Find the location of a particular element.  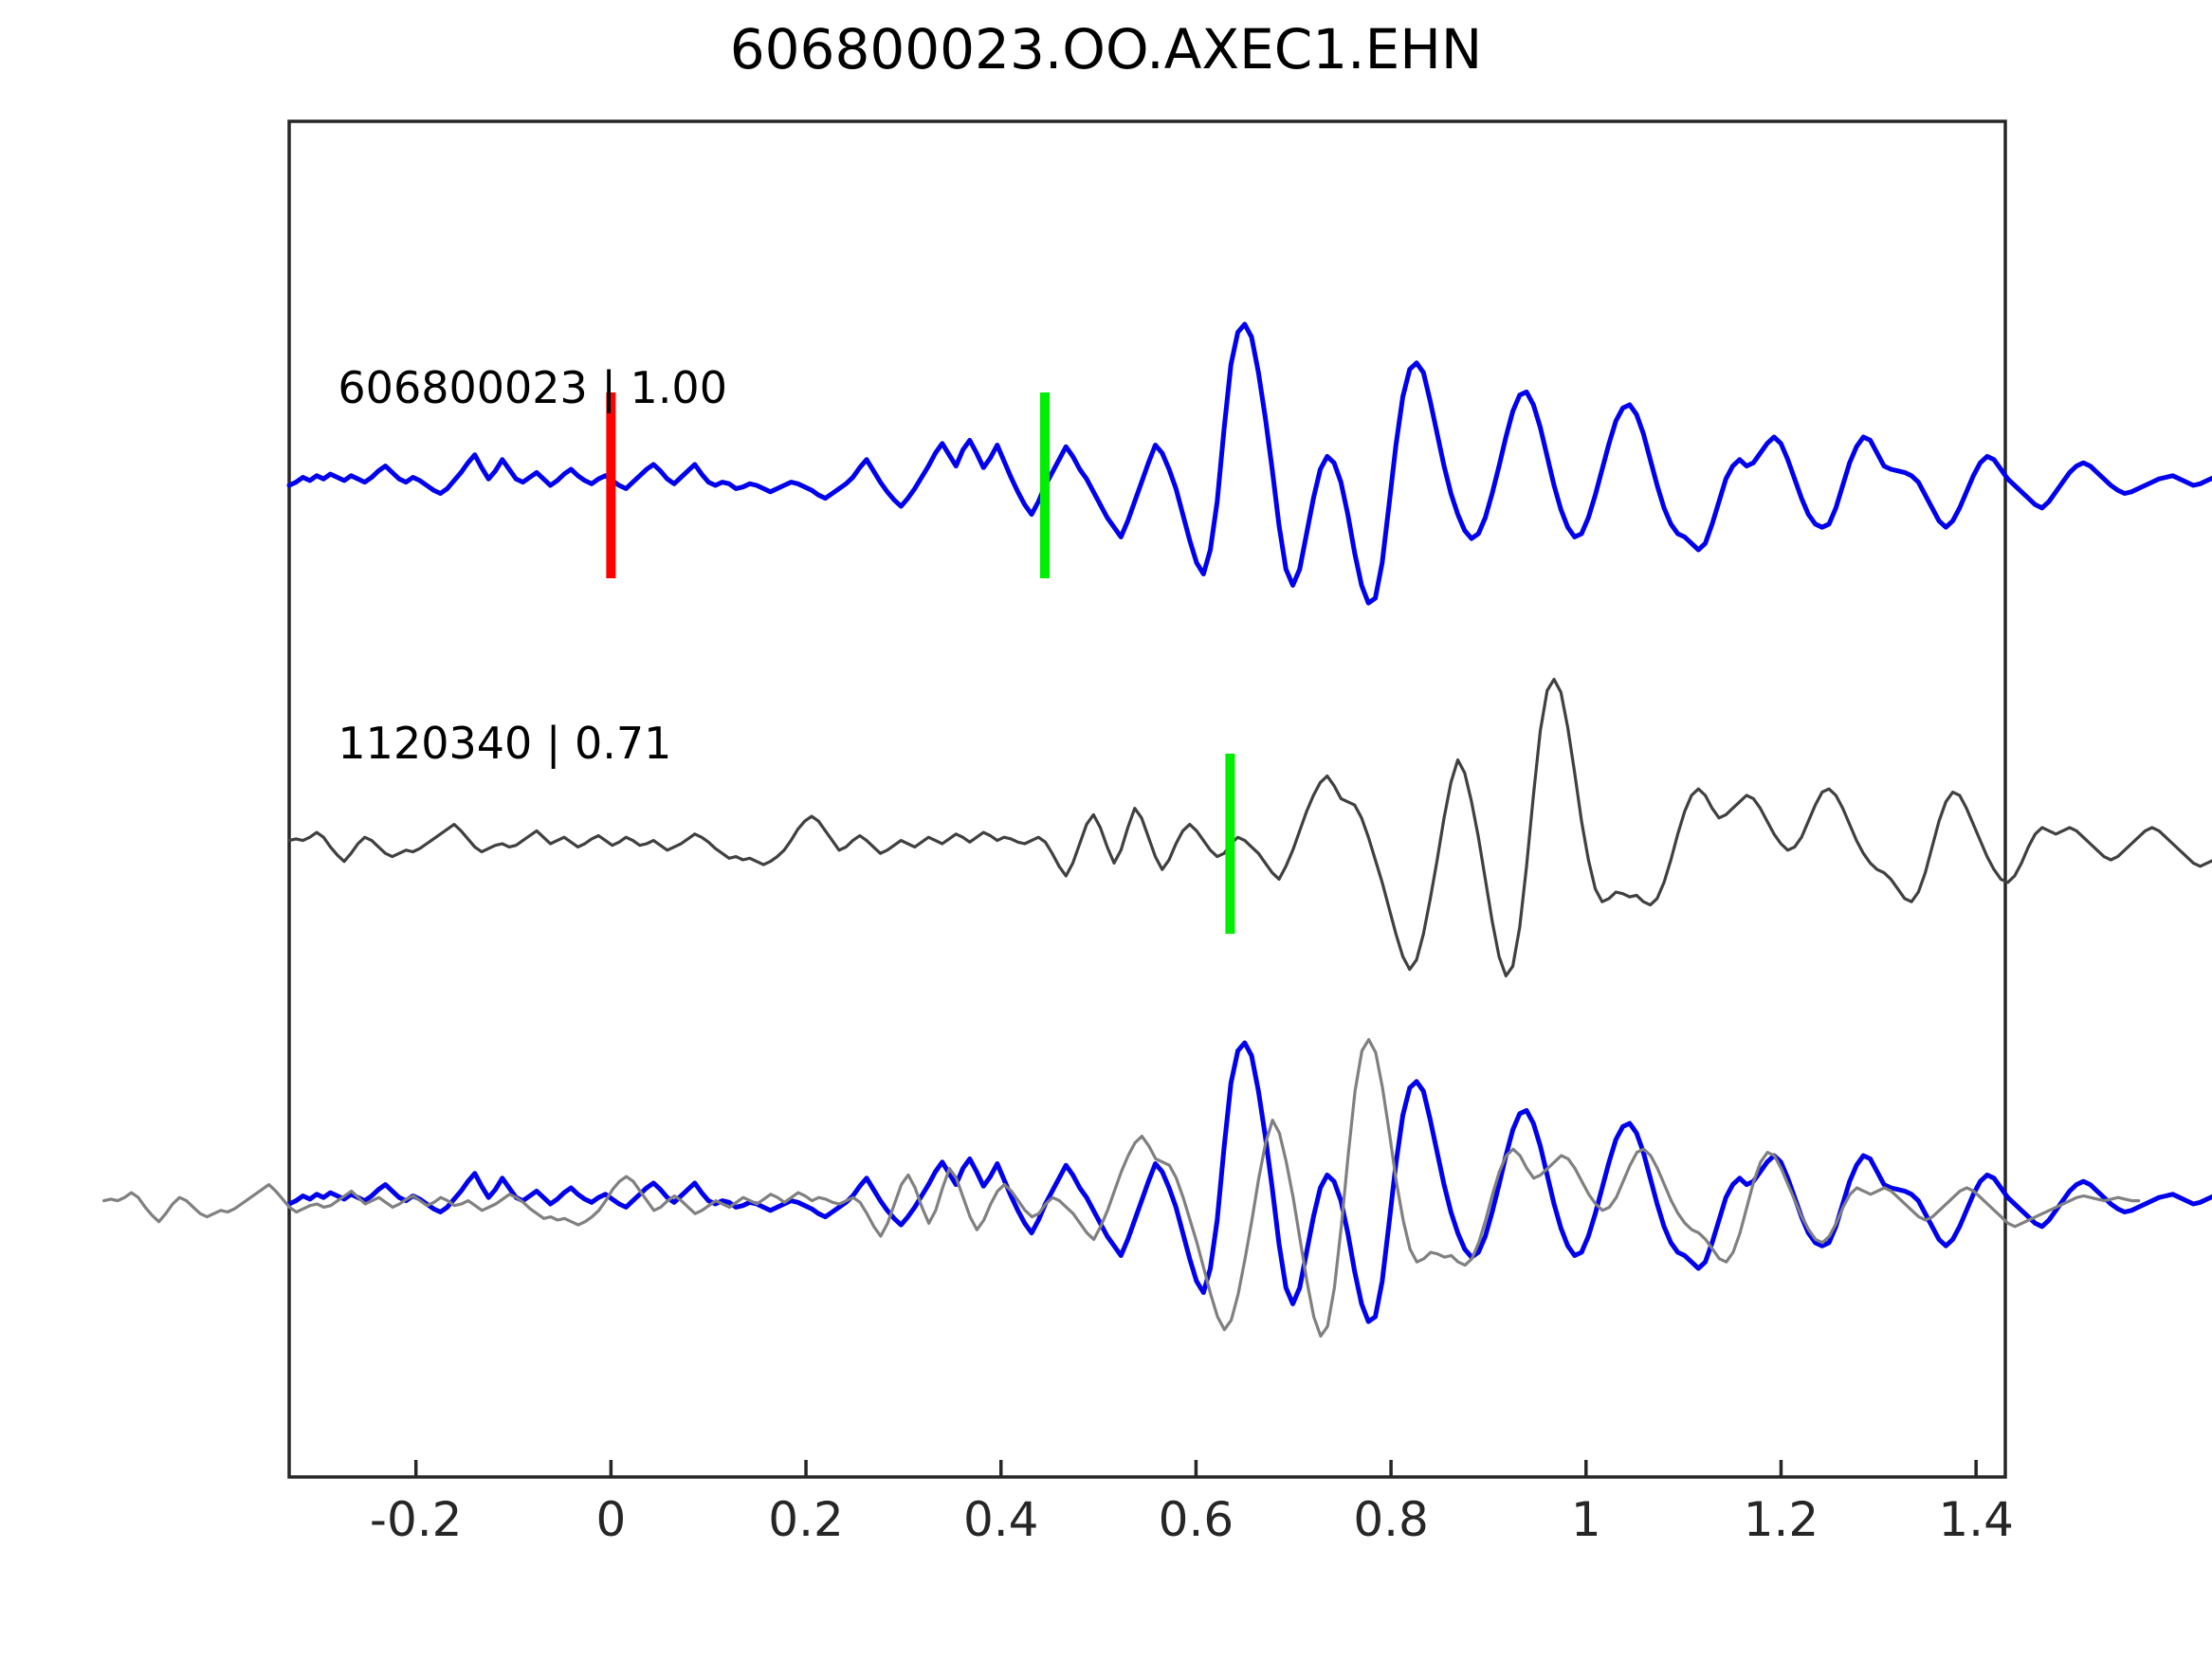

marker-group is located at coordinates (920, 663).